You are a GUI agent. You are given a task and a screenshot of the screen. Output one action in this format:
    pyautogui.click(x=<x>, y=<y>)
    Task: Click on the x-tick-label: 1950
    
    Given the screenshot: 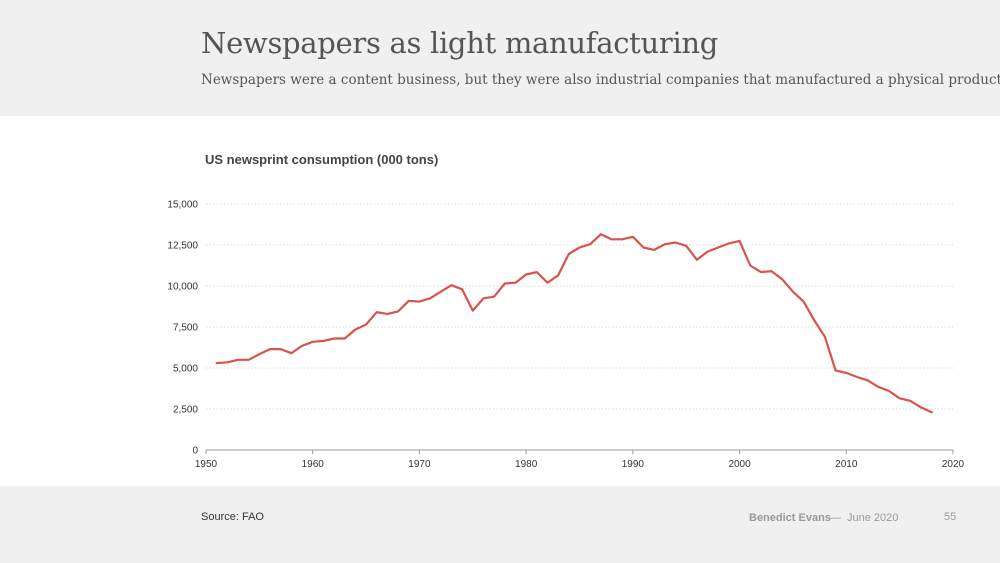 What is the action you would take?
    pyautogui.click(x=206, y=464)
    